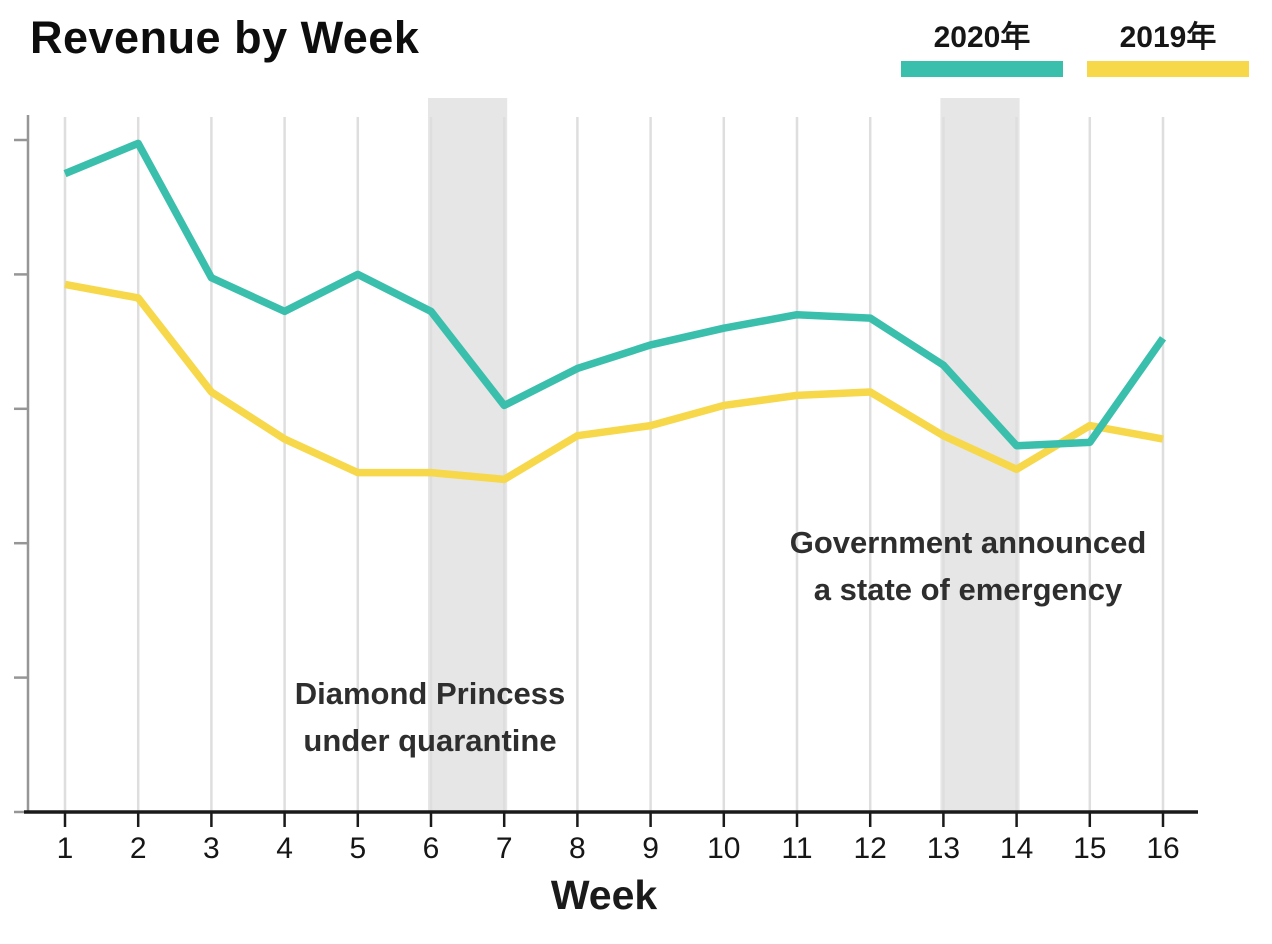 This screenshot has width=1272, height=944. I want to click on x-tick-label: 15, so click(1089, 848).